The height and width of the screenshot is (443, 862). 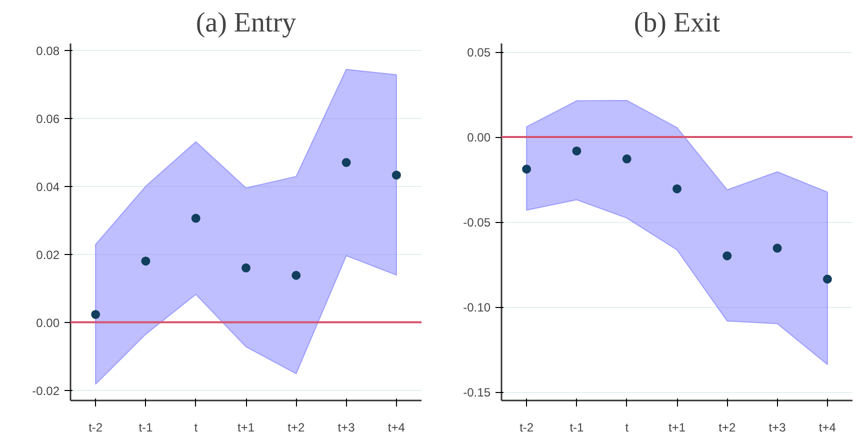 What do you see at coordinates (479, 53) in the screenshot?
I see `y-tick-label: 0.05` at bounding box center [479, 53].